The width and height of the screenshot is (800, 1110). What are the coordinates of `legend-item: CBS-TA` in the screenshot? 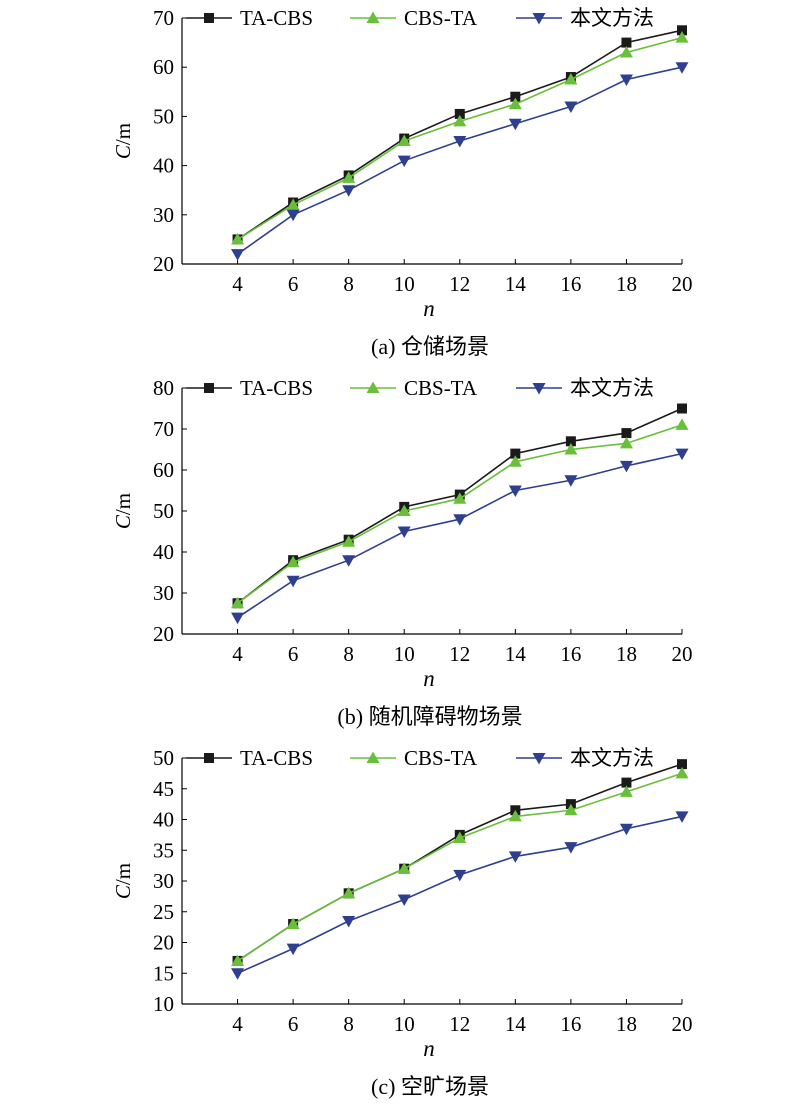 It's located at (414, 758).